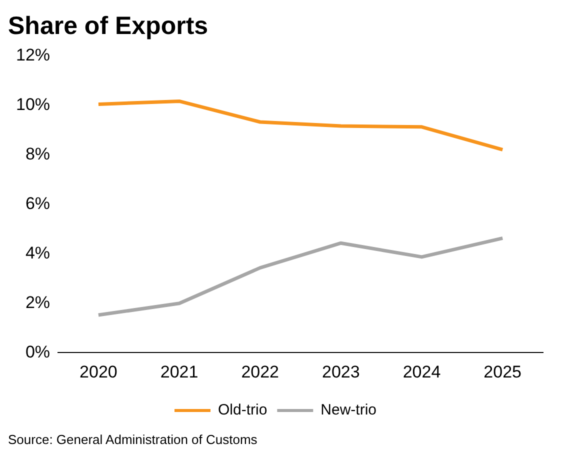 This screenshot has width=563, height=461. Describe the element at coordinates (37, 302) in the screenshot. I see `y-tick-label: 2%` at that location.